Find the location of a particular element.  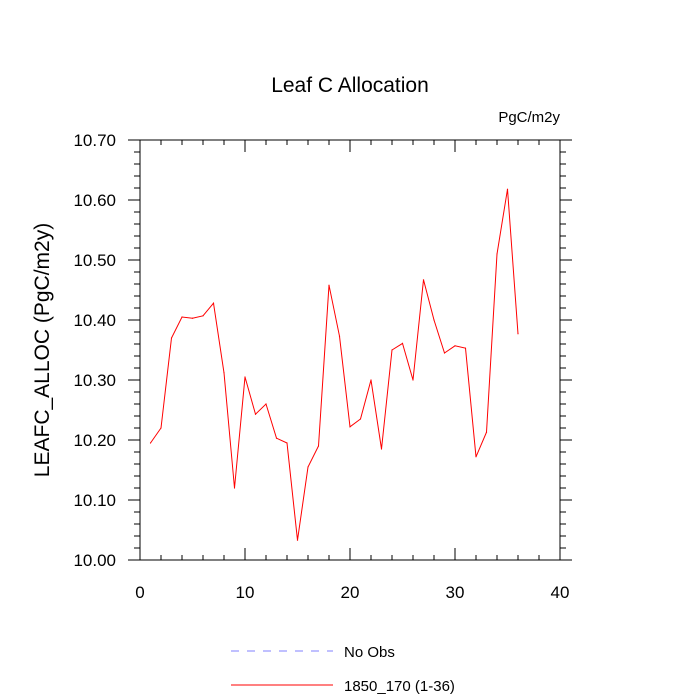

y-tick-label: 10.70 is located at coordinates (94, 140).